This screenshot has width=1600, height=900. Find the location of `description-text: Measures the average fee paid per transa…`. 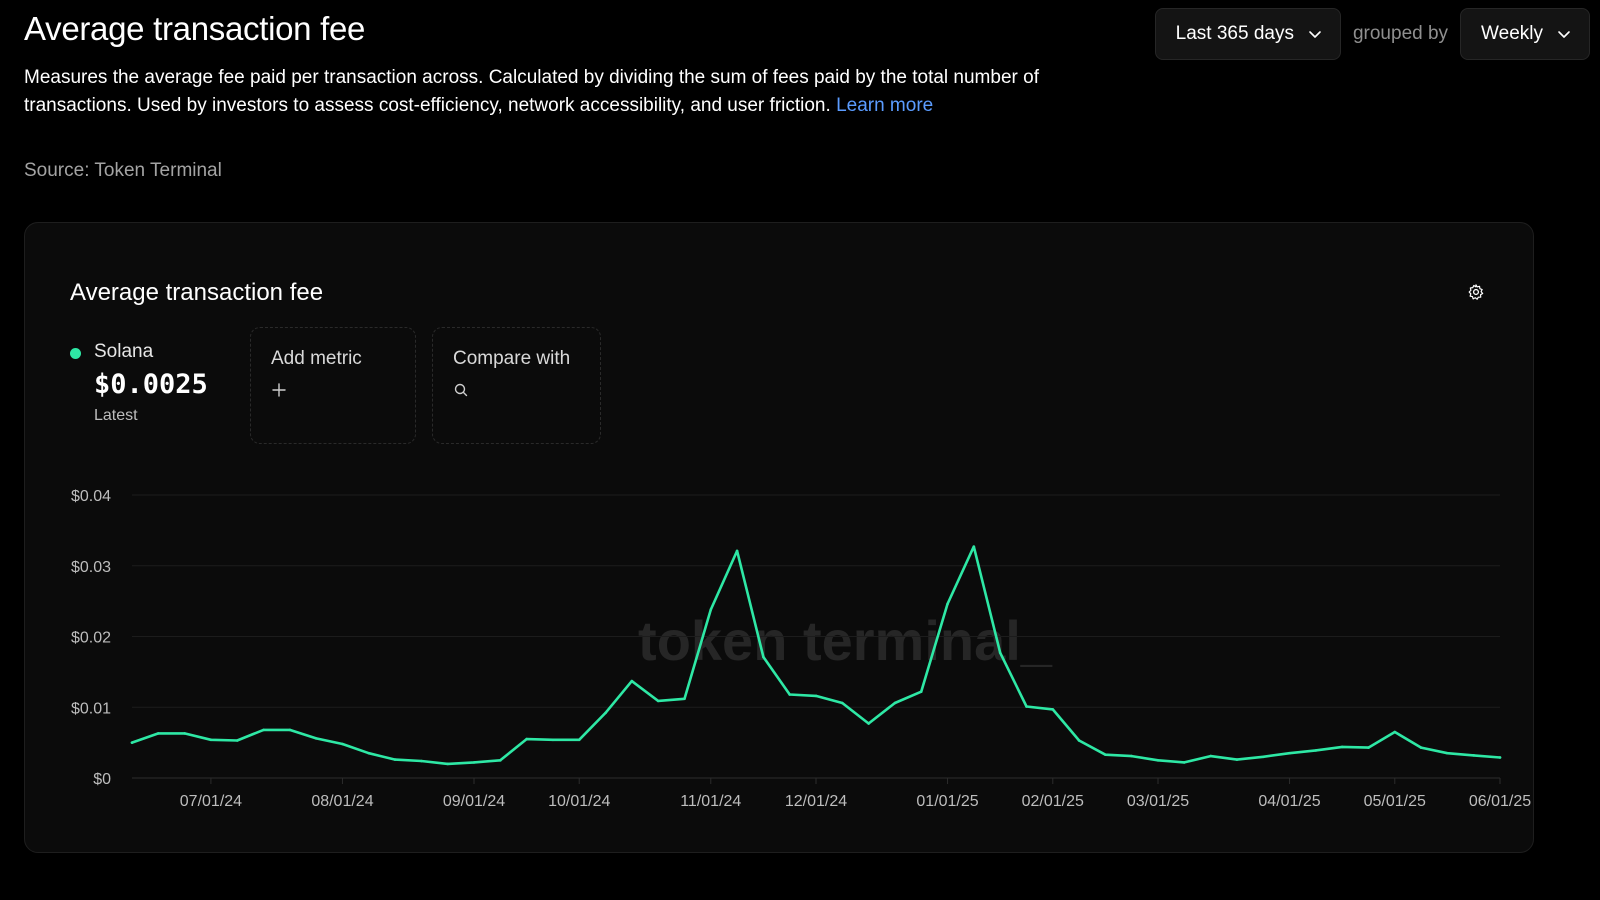

description-text: Measures the average fee paid per transa… is located at coordinates (531, 91).